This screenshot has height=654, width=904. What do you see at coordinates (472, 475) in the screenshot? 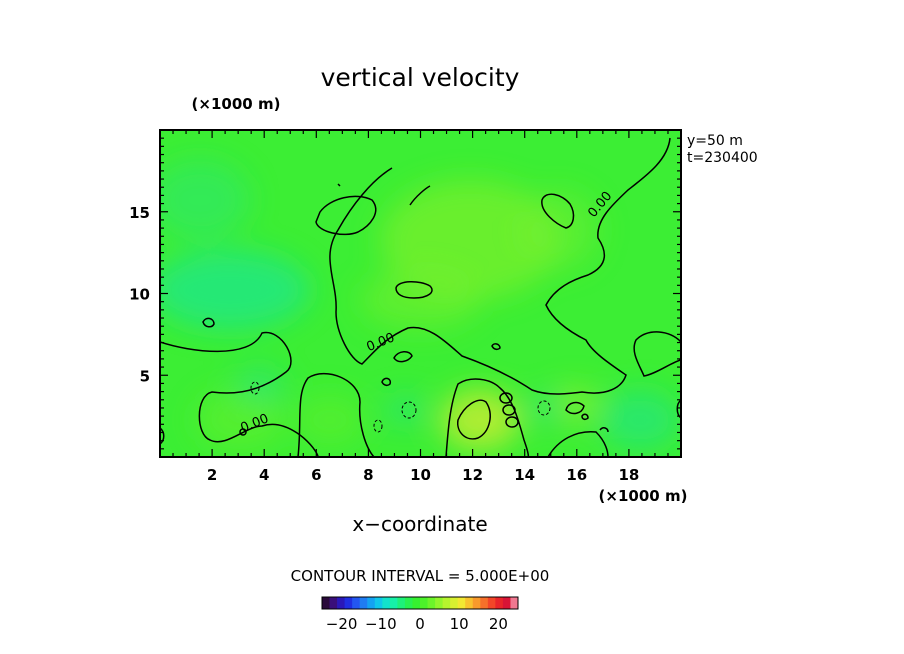
I see `x-tick-label: 12` at bounding box center [472, 475].